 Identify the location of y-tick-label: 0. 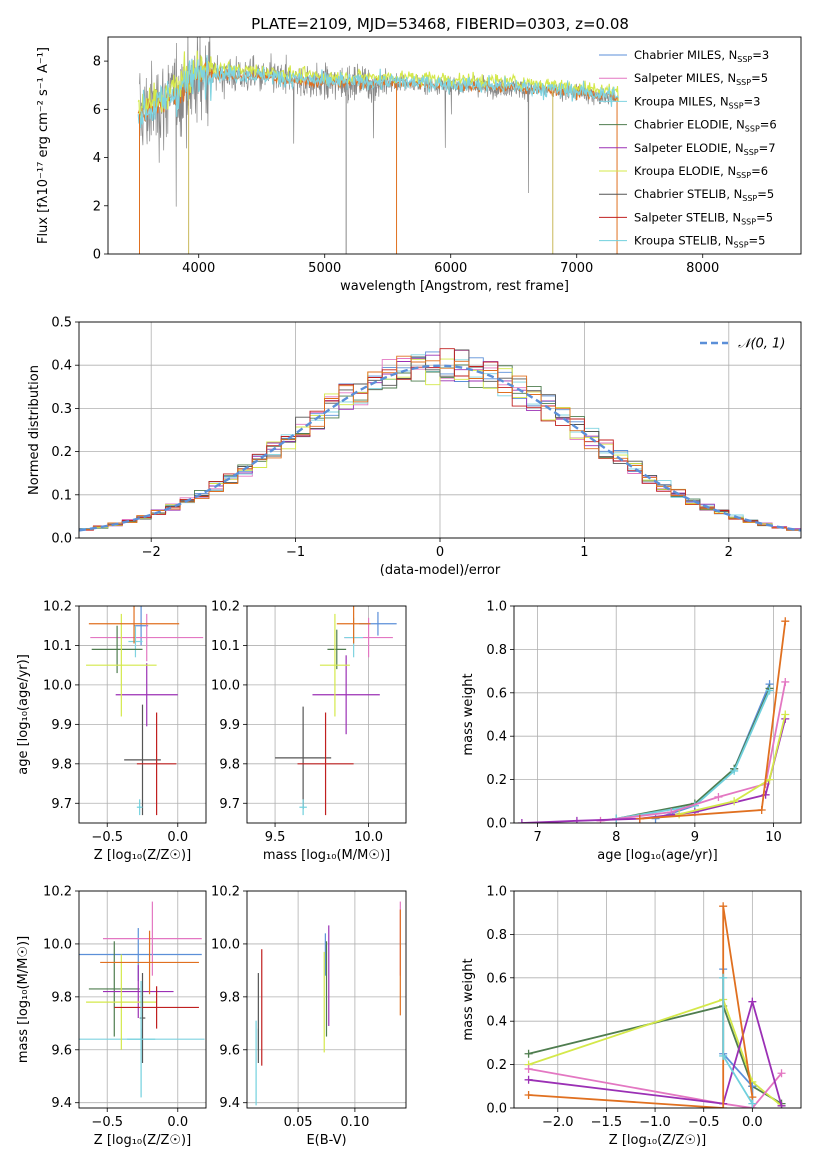
(97, 255).